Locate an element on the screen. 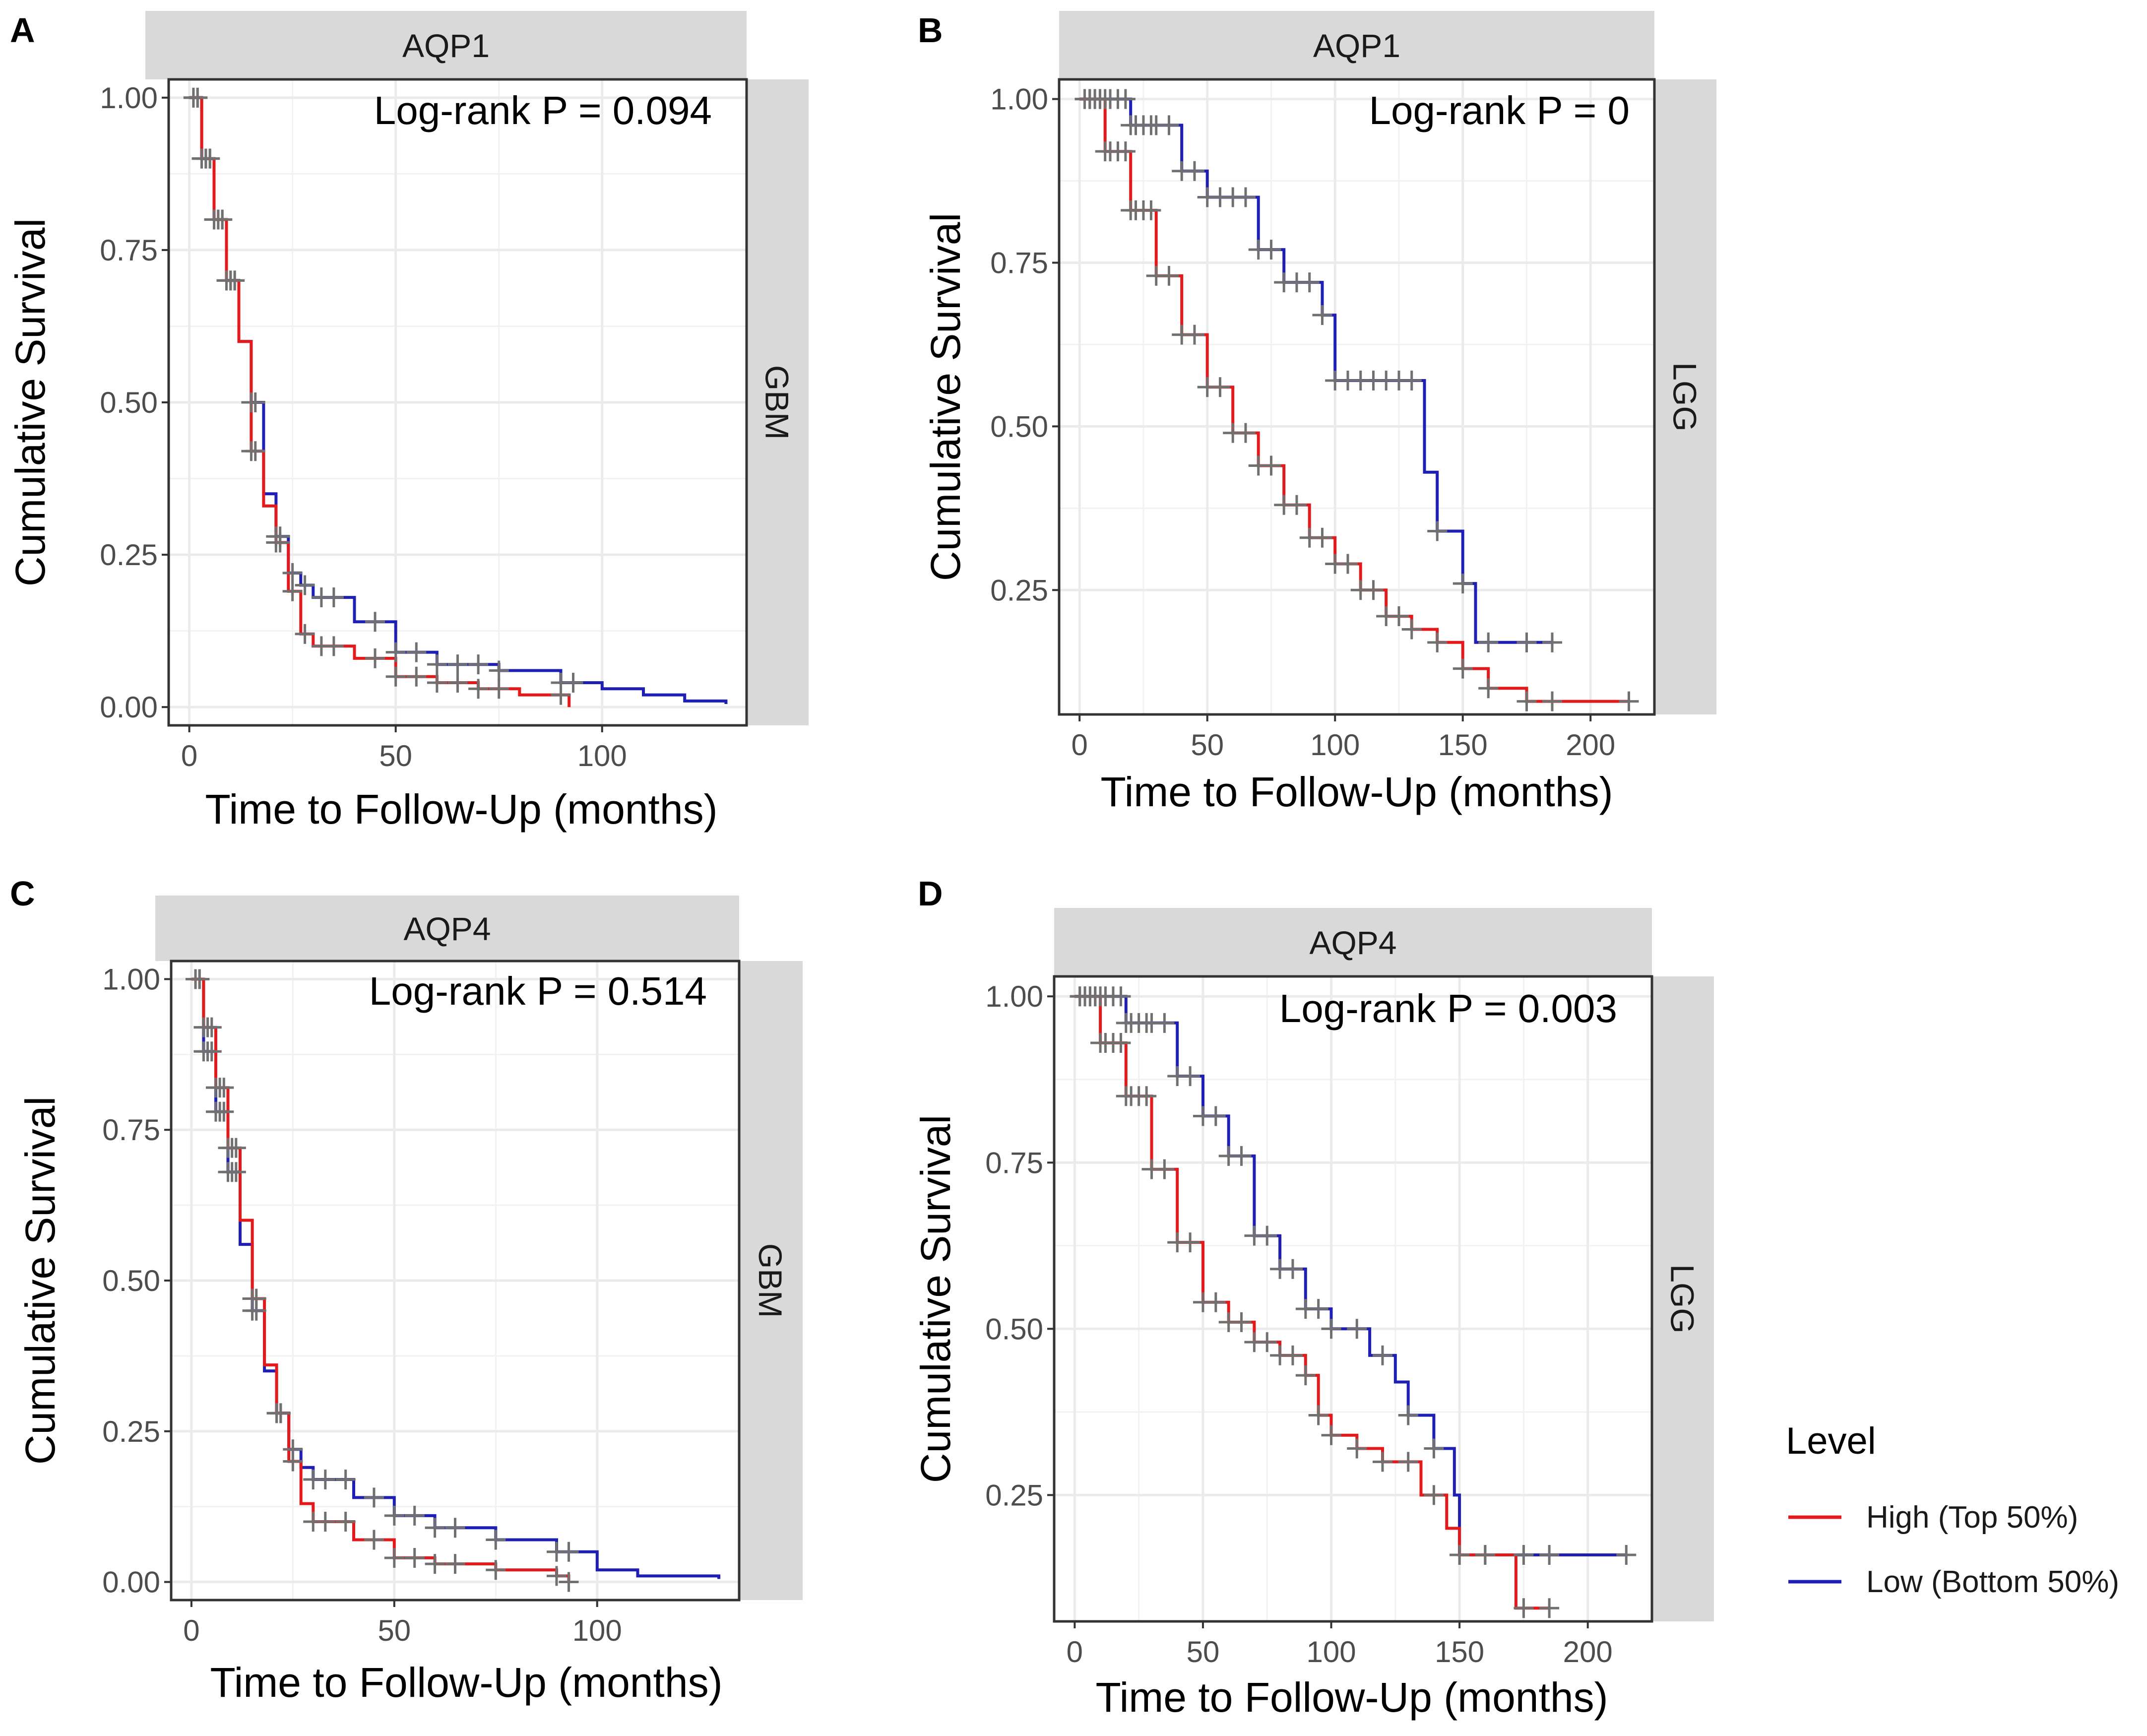  facet-label: LGG is located at coordinates (1685, 396).